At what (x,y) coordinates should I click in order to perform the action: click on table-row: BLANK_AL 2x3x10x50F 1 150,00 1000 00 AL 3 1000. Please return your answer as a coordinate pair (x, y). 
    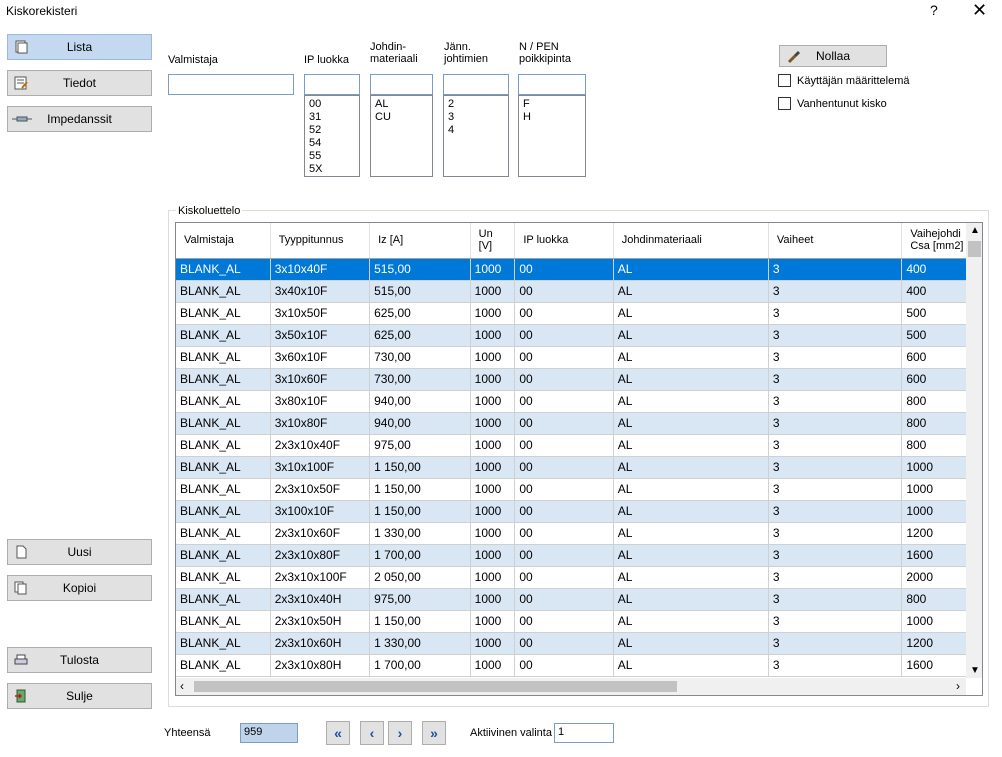
    Looking at the image, I should click on (579, 489).